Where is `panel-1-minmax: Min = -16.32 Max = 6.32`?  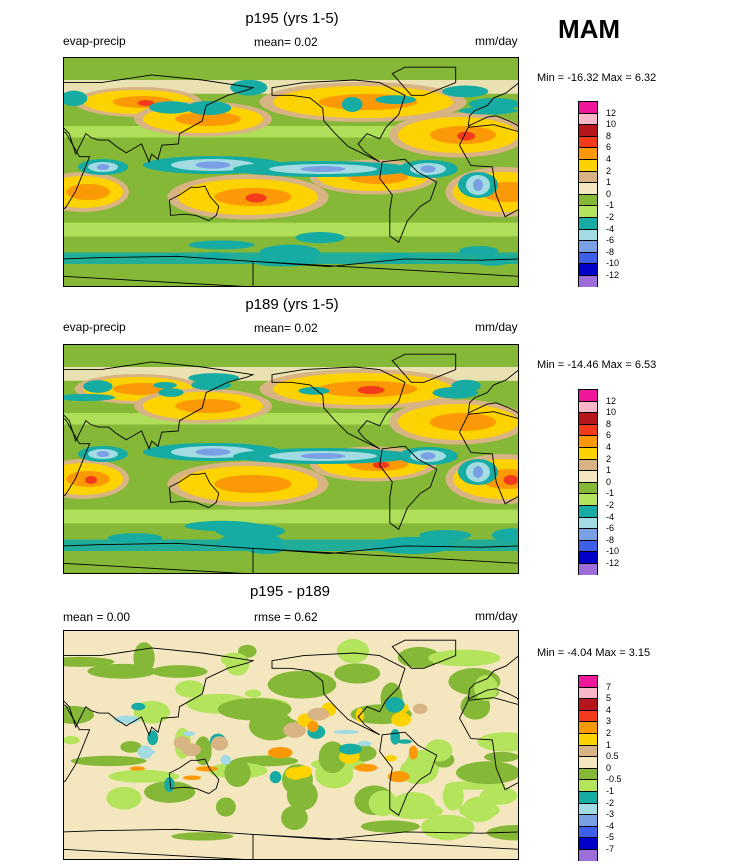 panel-1-minmax: Min = -16.32 Max = 6.32 is located at coordinates (597, 78).